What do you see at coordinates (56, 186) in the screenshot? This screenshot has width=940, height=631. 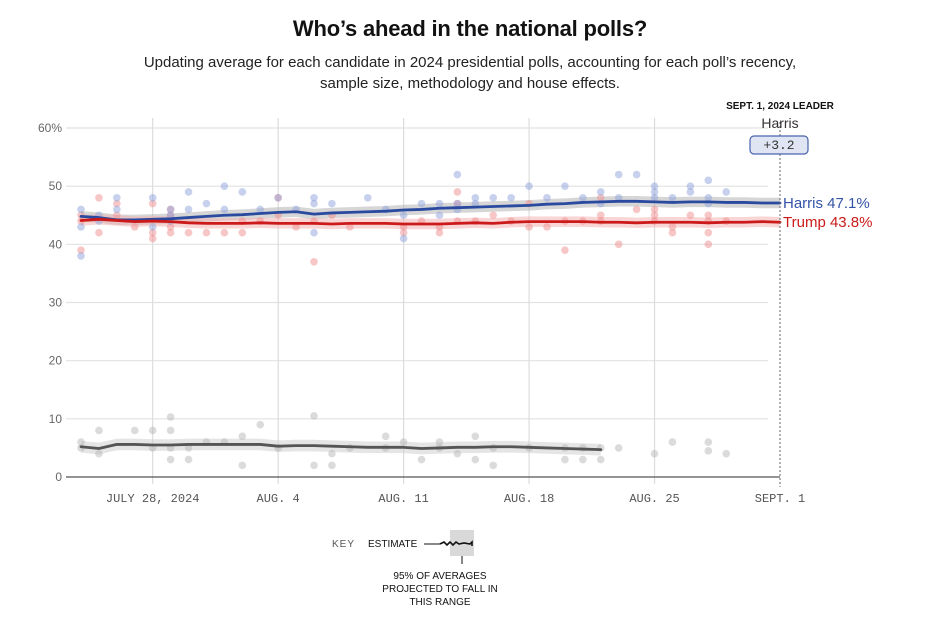 I see `y-tick-label: 50` at bounding box center [56, 186].